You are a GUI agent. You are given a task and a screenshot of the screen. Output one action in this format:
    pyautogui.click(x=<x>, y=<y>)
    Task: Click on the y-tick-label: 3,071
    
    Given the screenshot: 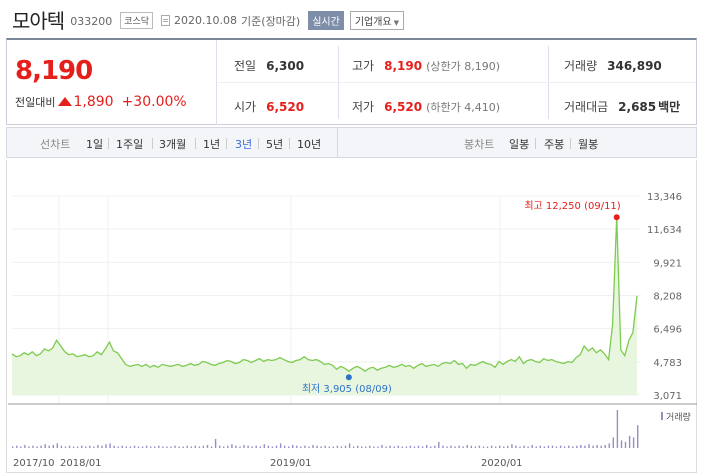 What is the action you would take?
    pyautogui.click(x=667, y=396)
    